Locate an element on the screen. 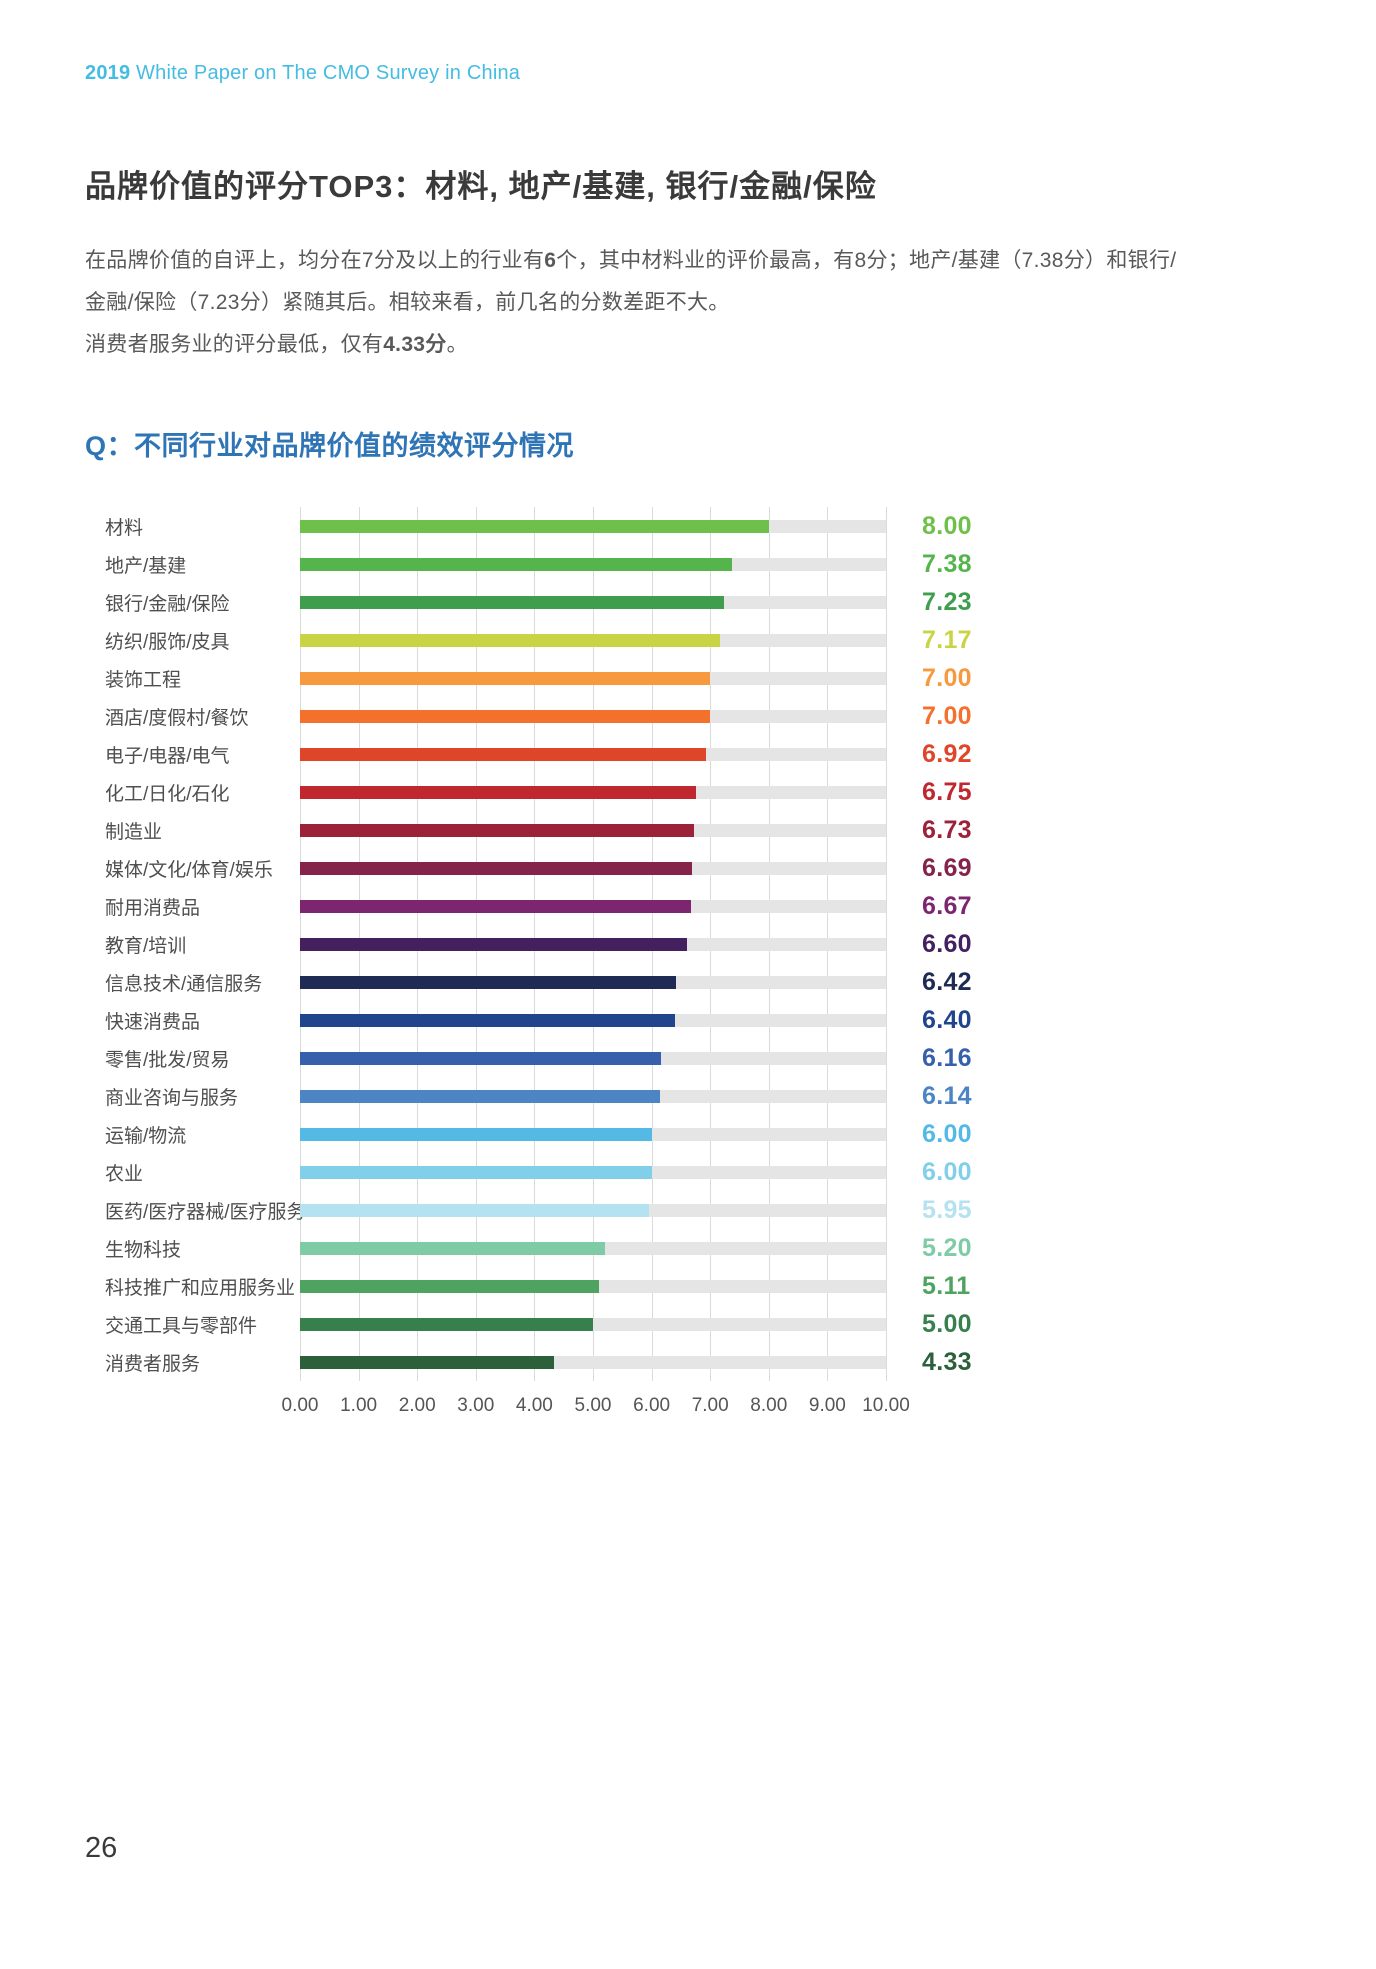 This screenshot has height=1969, width=1376. value-label: 5.11 is located at coordinates (946, 1285).